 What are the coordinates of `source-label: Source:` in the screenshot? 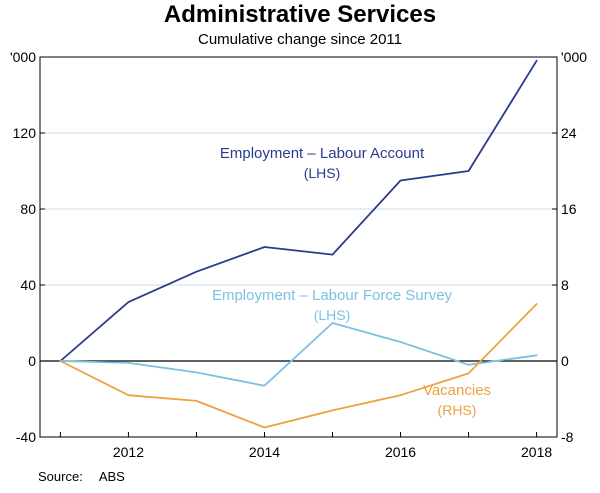 It's located at (60, 476).